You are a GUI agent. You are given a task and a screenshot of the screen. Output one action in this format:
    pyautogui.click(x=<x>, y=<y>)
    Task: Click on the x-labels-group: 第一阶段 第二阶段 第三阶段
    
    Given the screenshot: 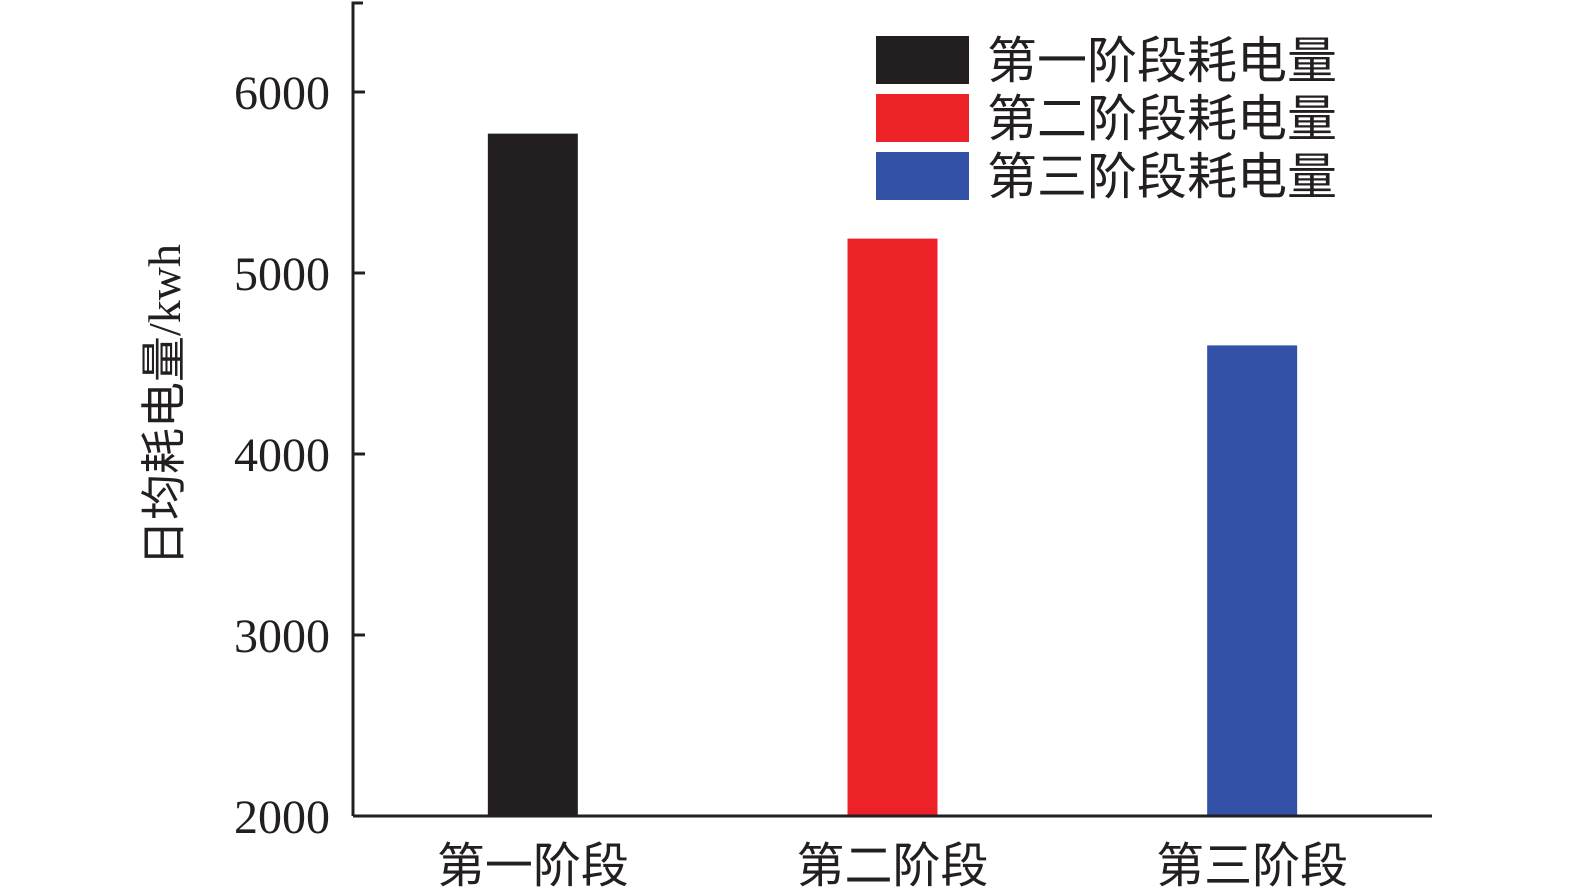 What is the action you would take?
    pyautogui.click(x=892, y=866)
    